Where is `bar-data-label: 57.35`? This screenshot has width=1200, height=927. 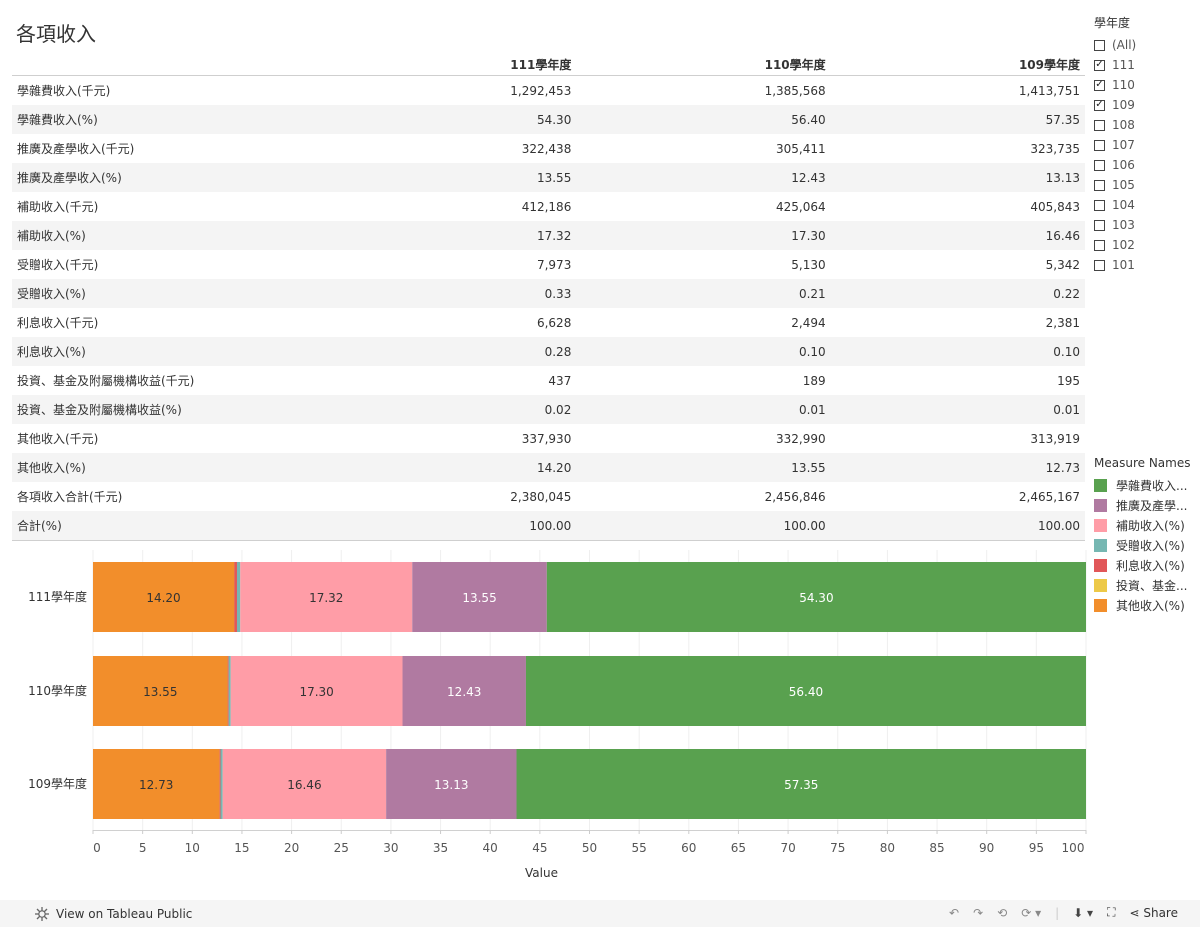 bar-data-label: 57.35 is located at coordinates (801, 785).